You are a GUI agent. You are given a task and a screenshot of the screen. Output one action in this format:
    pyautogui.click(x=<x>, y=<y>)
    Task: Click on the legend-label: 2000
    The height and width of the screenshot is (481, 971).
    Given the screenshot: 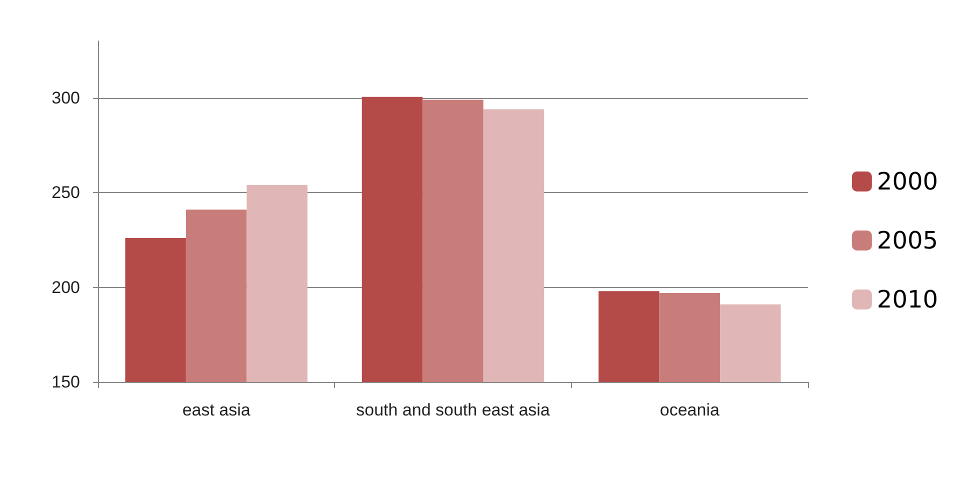 What is the action you would take?
    pyautogui.click(x=907, y=182)
    